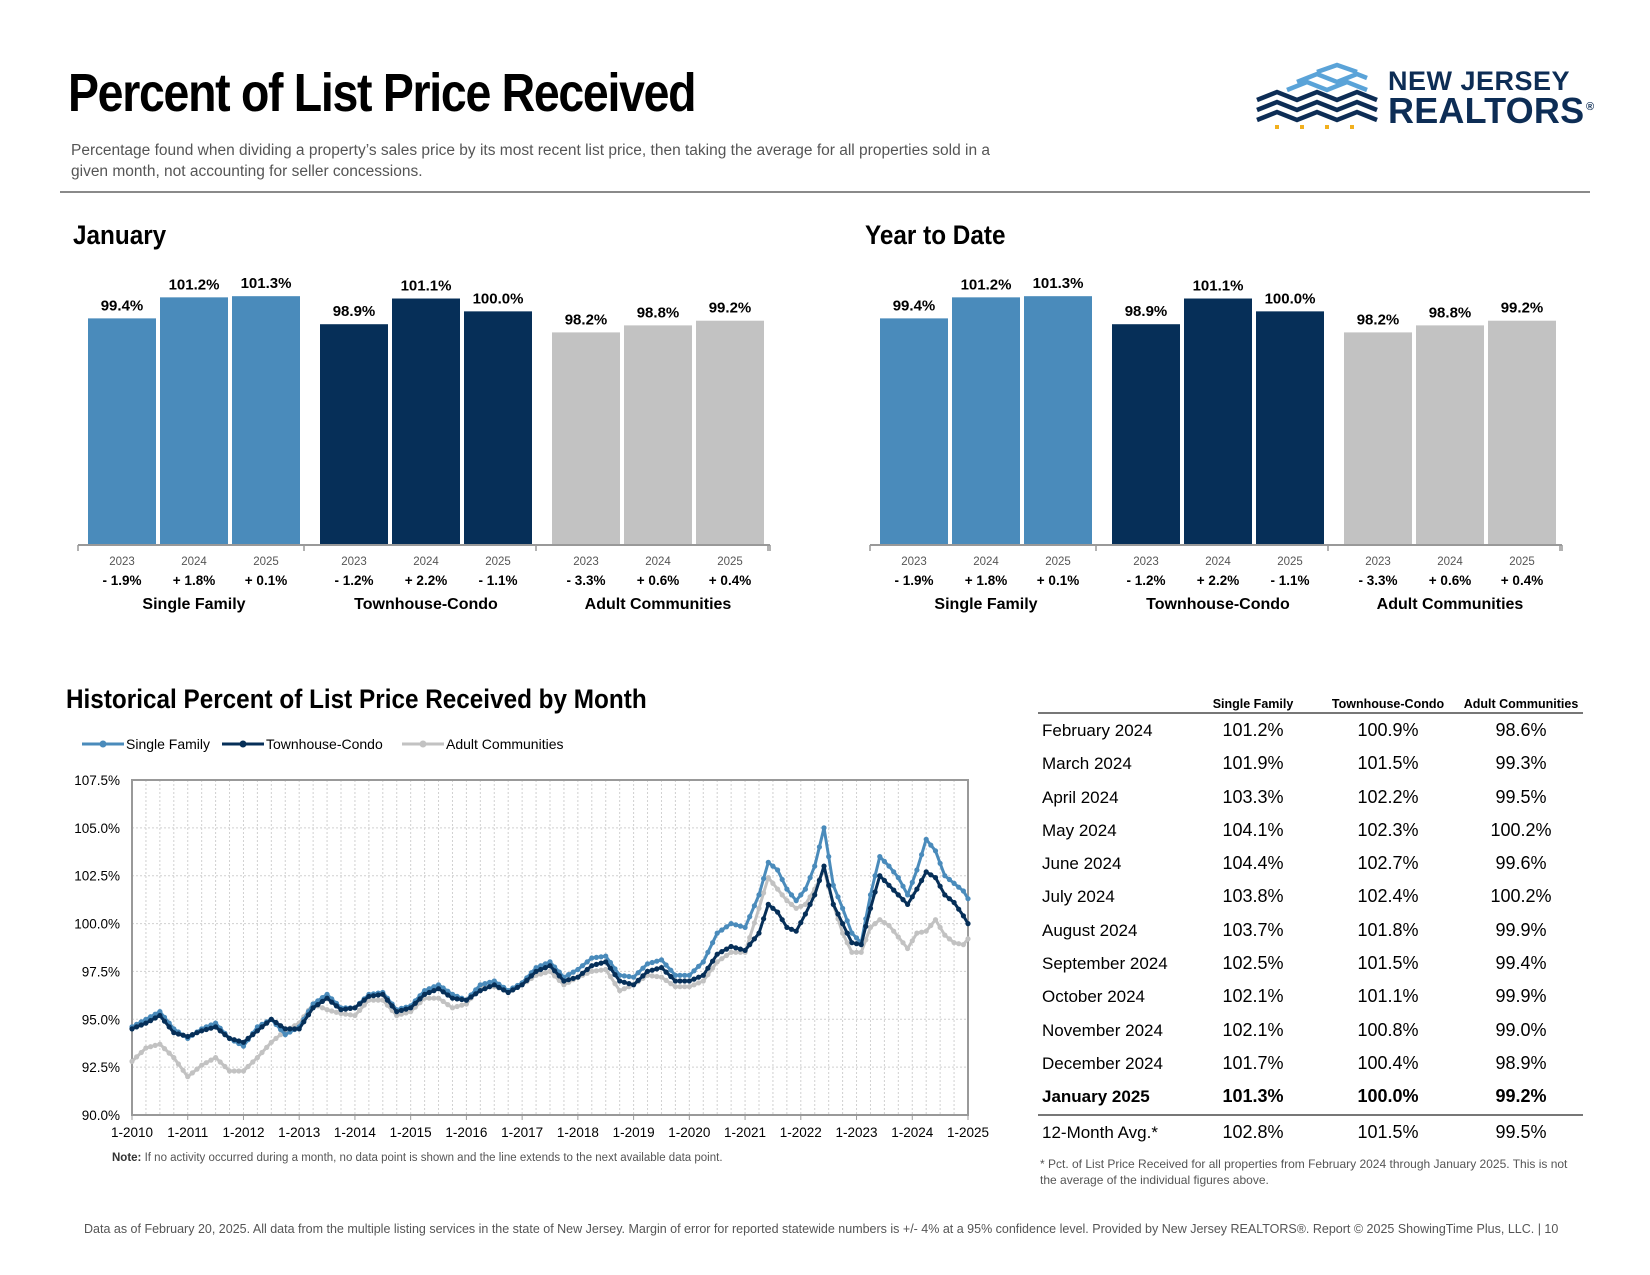 This screenshot has width=1650, height=1275. I want to click on x-tick-label: 1-2022, so click(801, 1132).